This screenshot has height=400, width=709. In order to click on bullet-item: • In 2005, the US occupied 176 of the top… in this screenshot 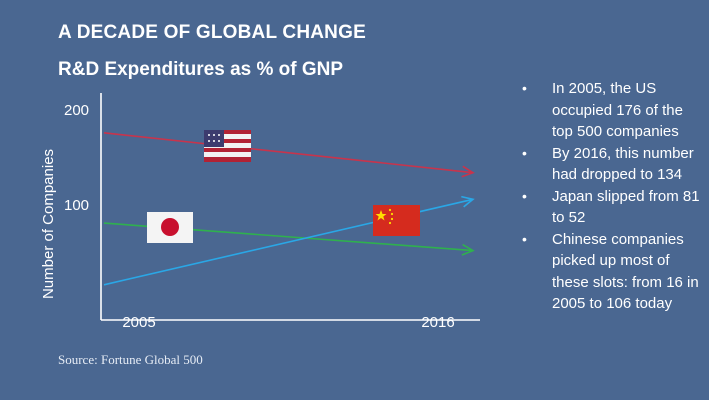, I will do `click(612, 110)`.